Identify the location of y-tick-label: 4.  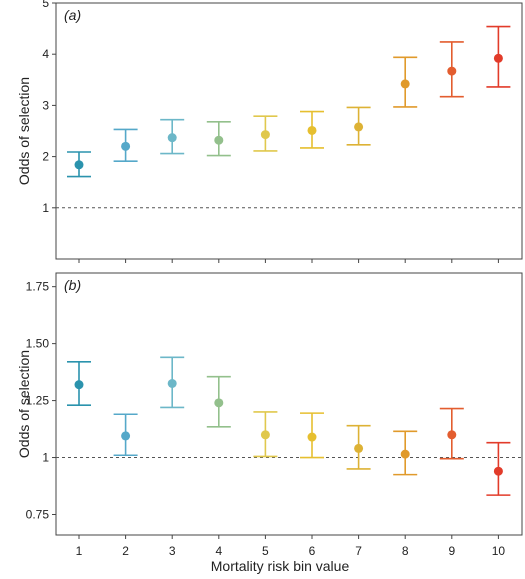
(45, 54).